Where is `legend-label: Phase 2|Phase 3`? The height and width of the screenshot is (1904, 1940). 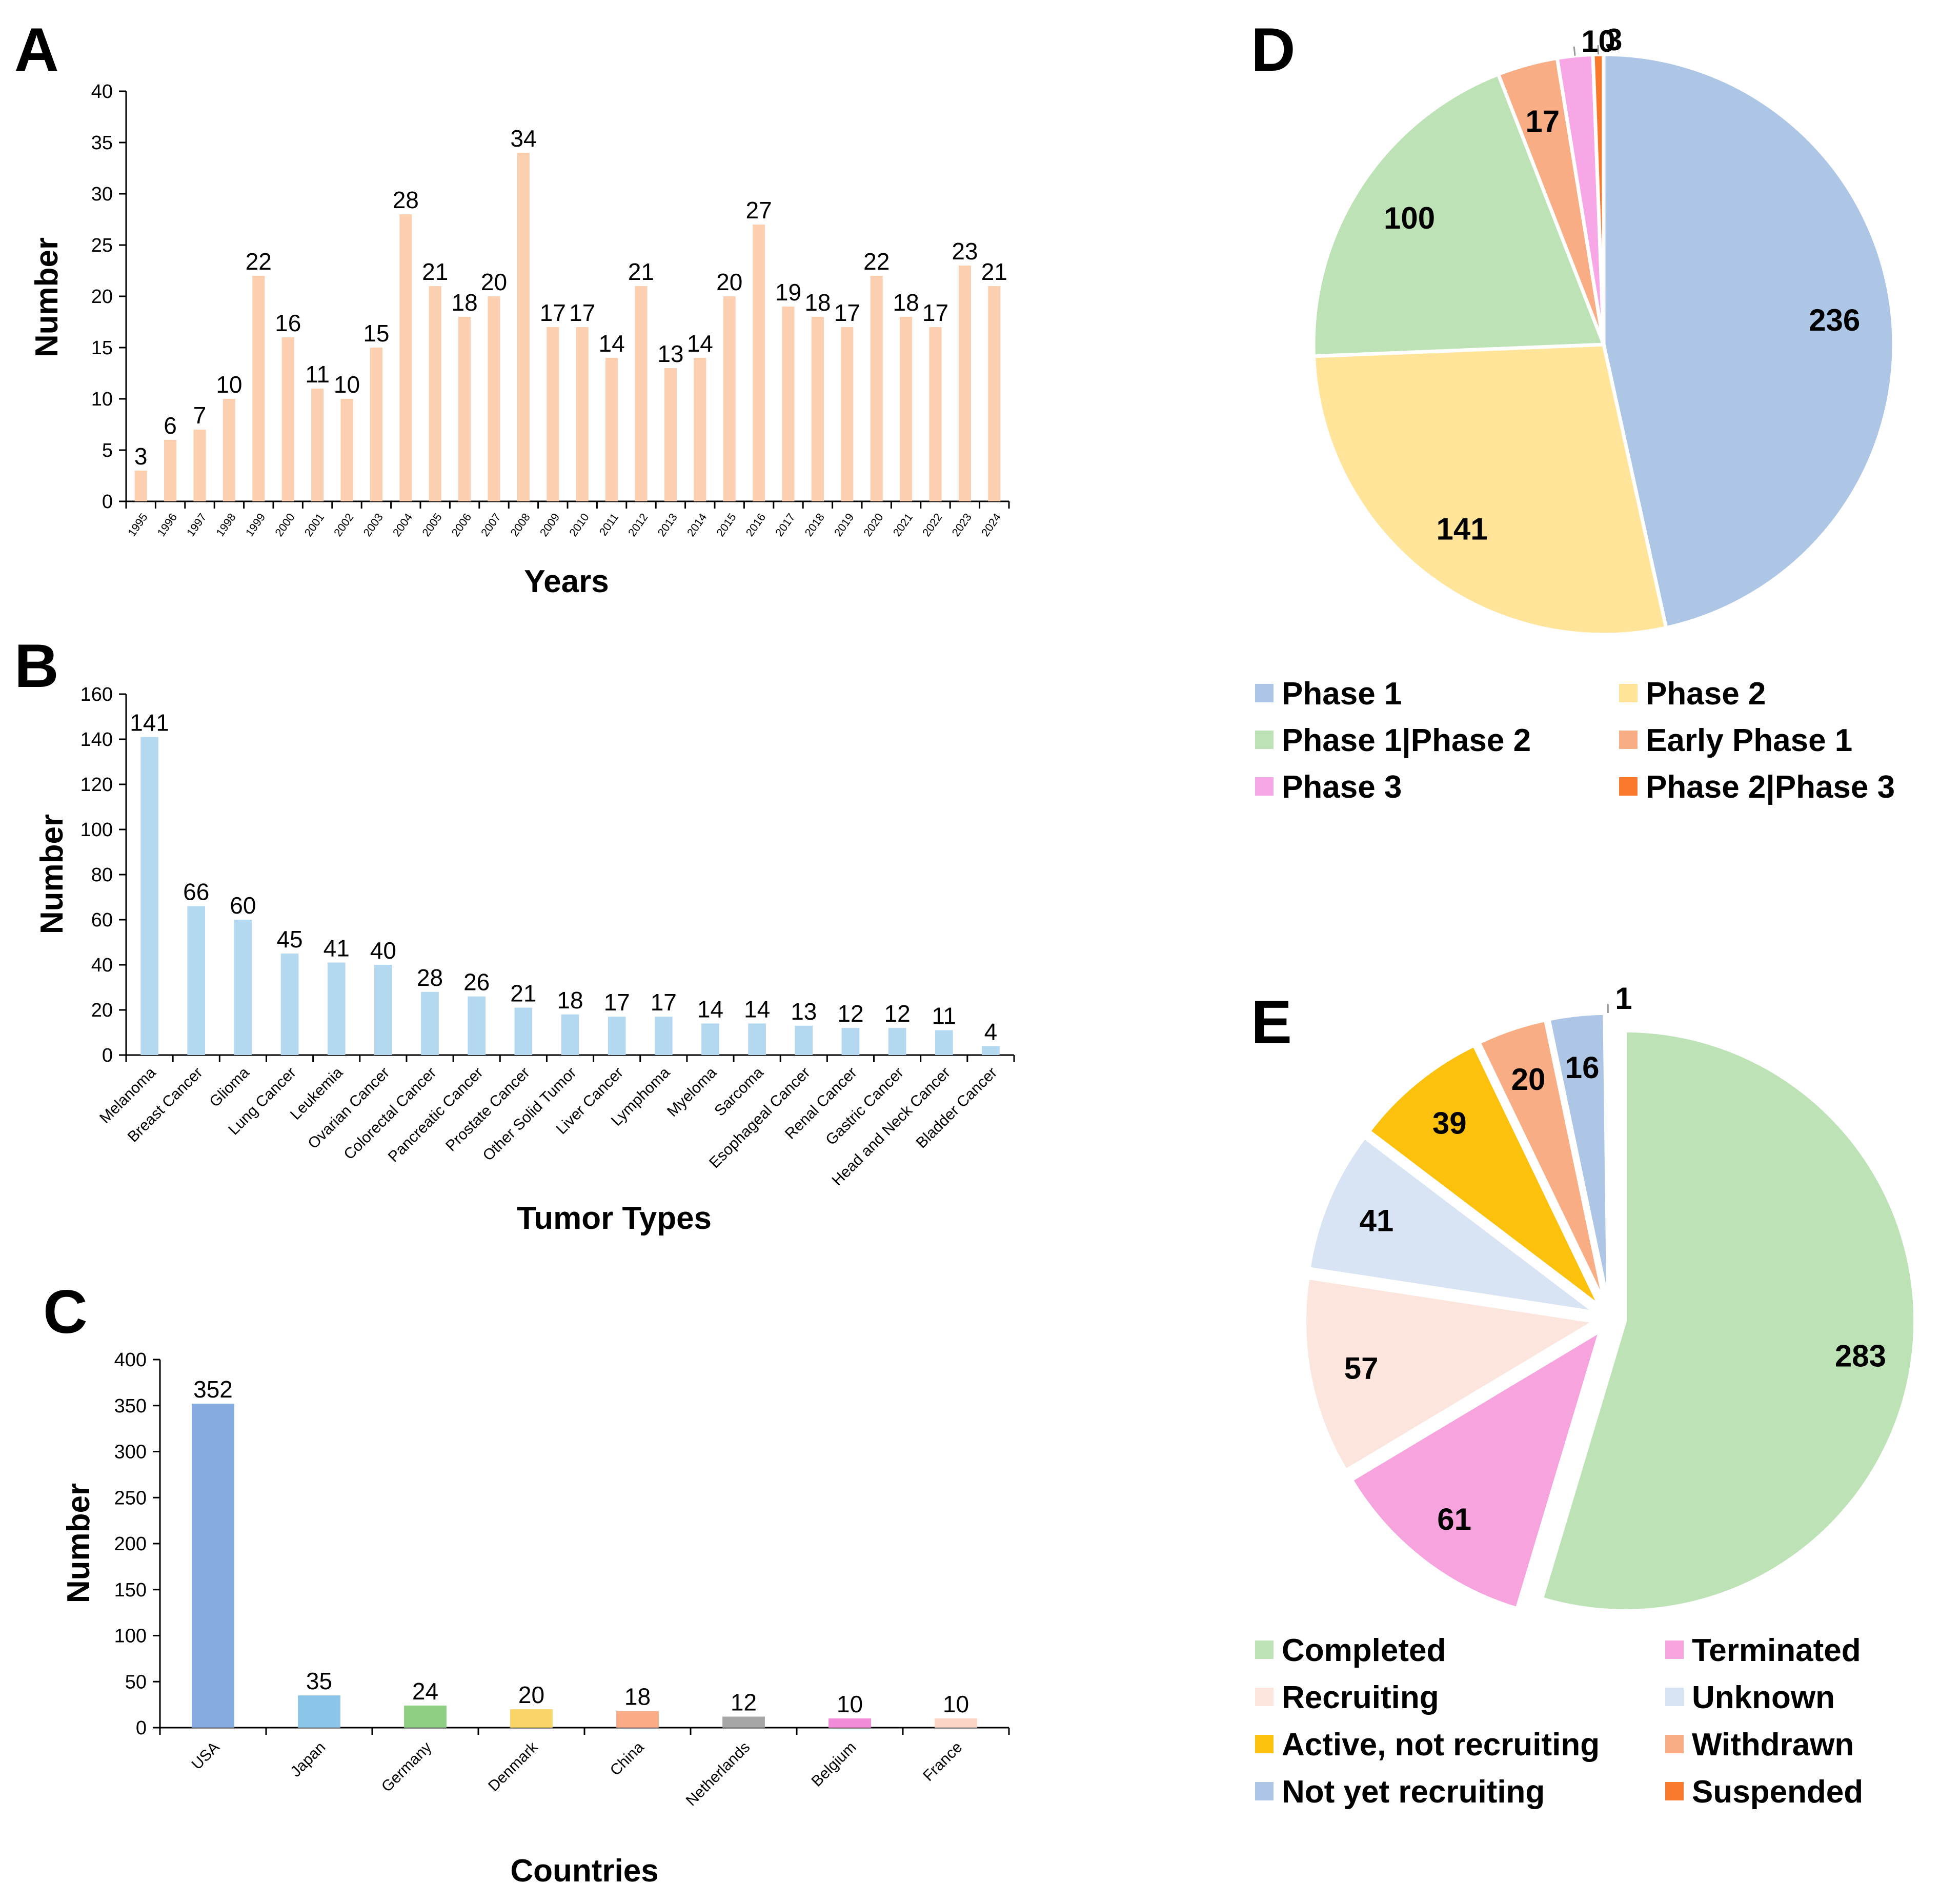
legend-label: Phase 2|Phase 3 is located at coordinates (1771, 787).